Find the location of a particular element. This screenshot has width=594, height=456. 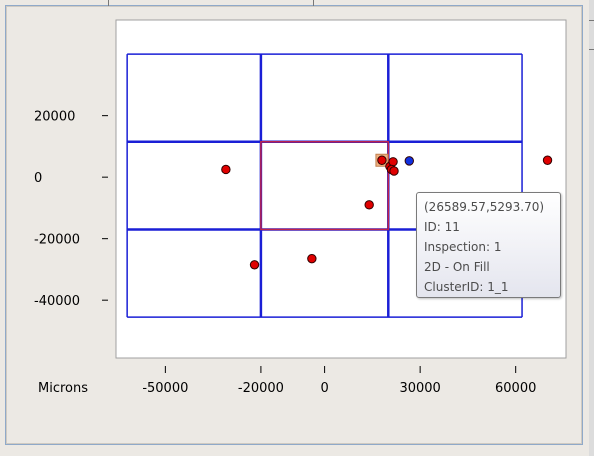

tooltip-cluster: ClusterID: 1_1 is located at coordinates (466, 287).